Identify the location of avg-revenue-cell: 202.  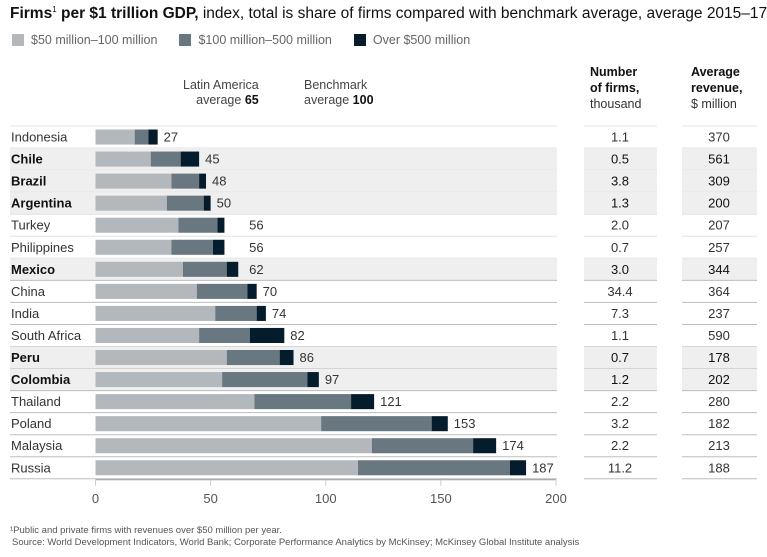
(719, 379).